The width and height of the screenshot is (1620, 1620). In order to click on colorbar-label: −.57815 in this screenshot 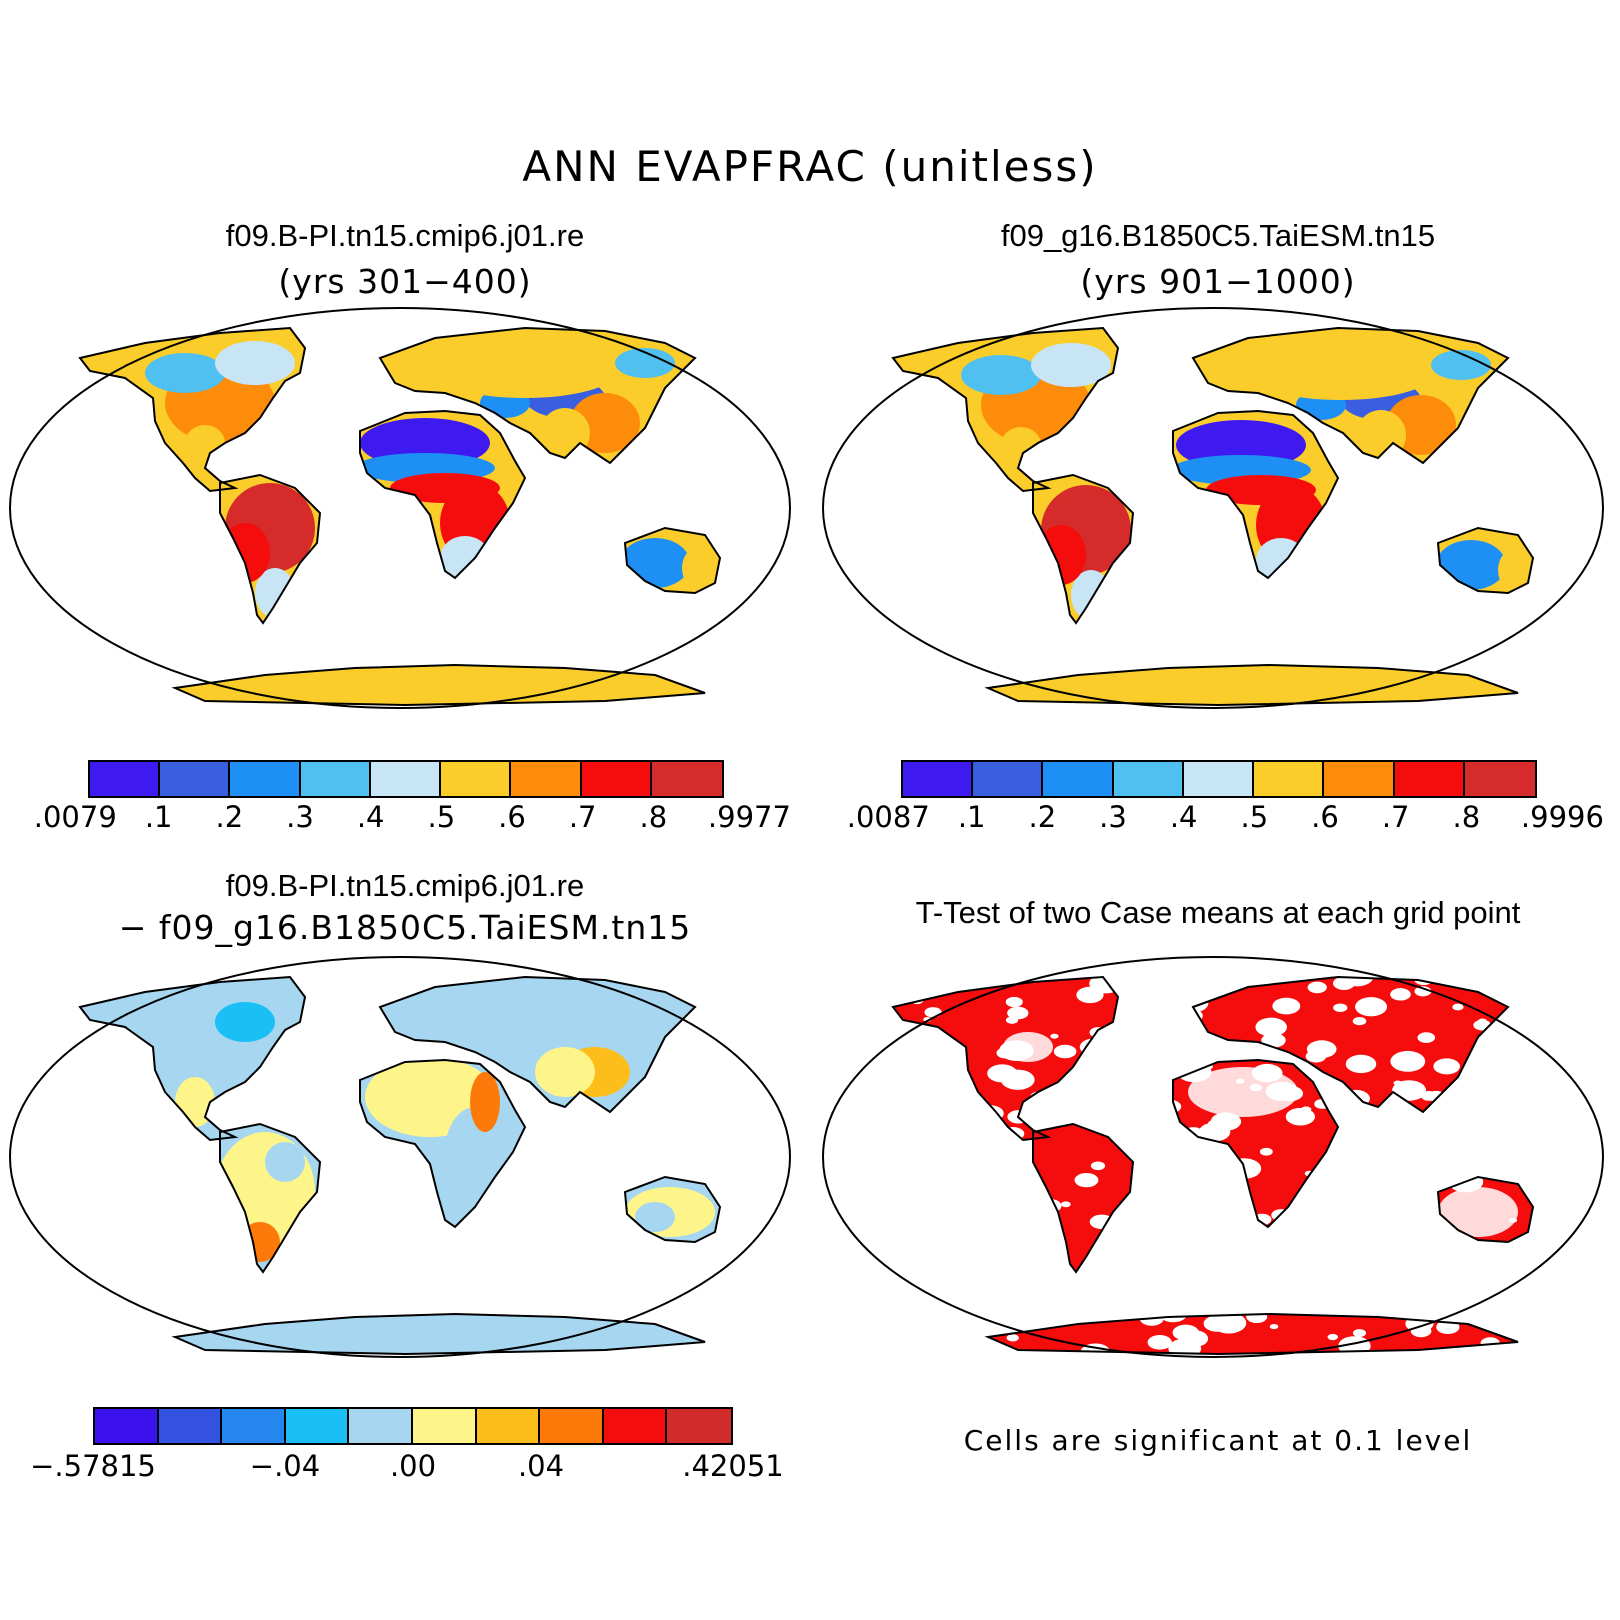, I will do `click(93, 1466)`.